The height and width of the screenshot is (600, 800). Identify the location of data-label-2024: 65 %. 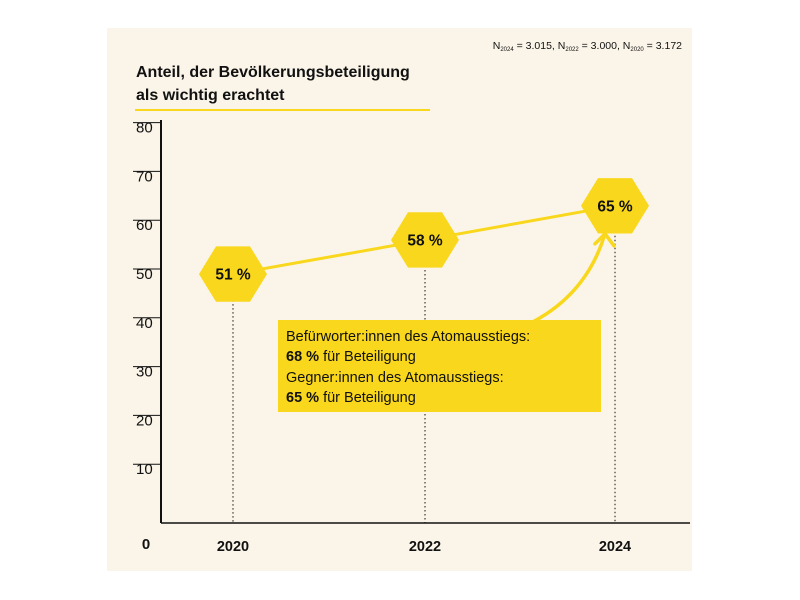
(615, 206).